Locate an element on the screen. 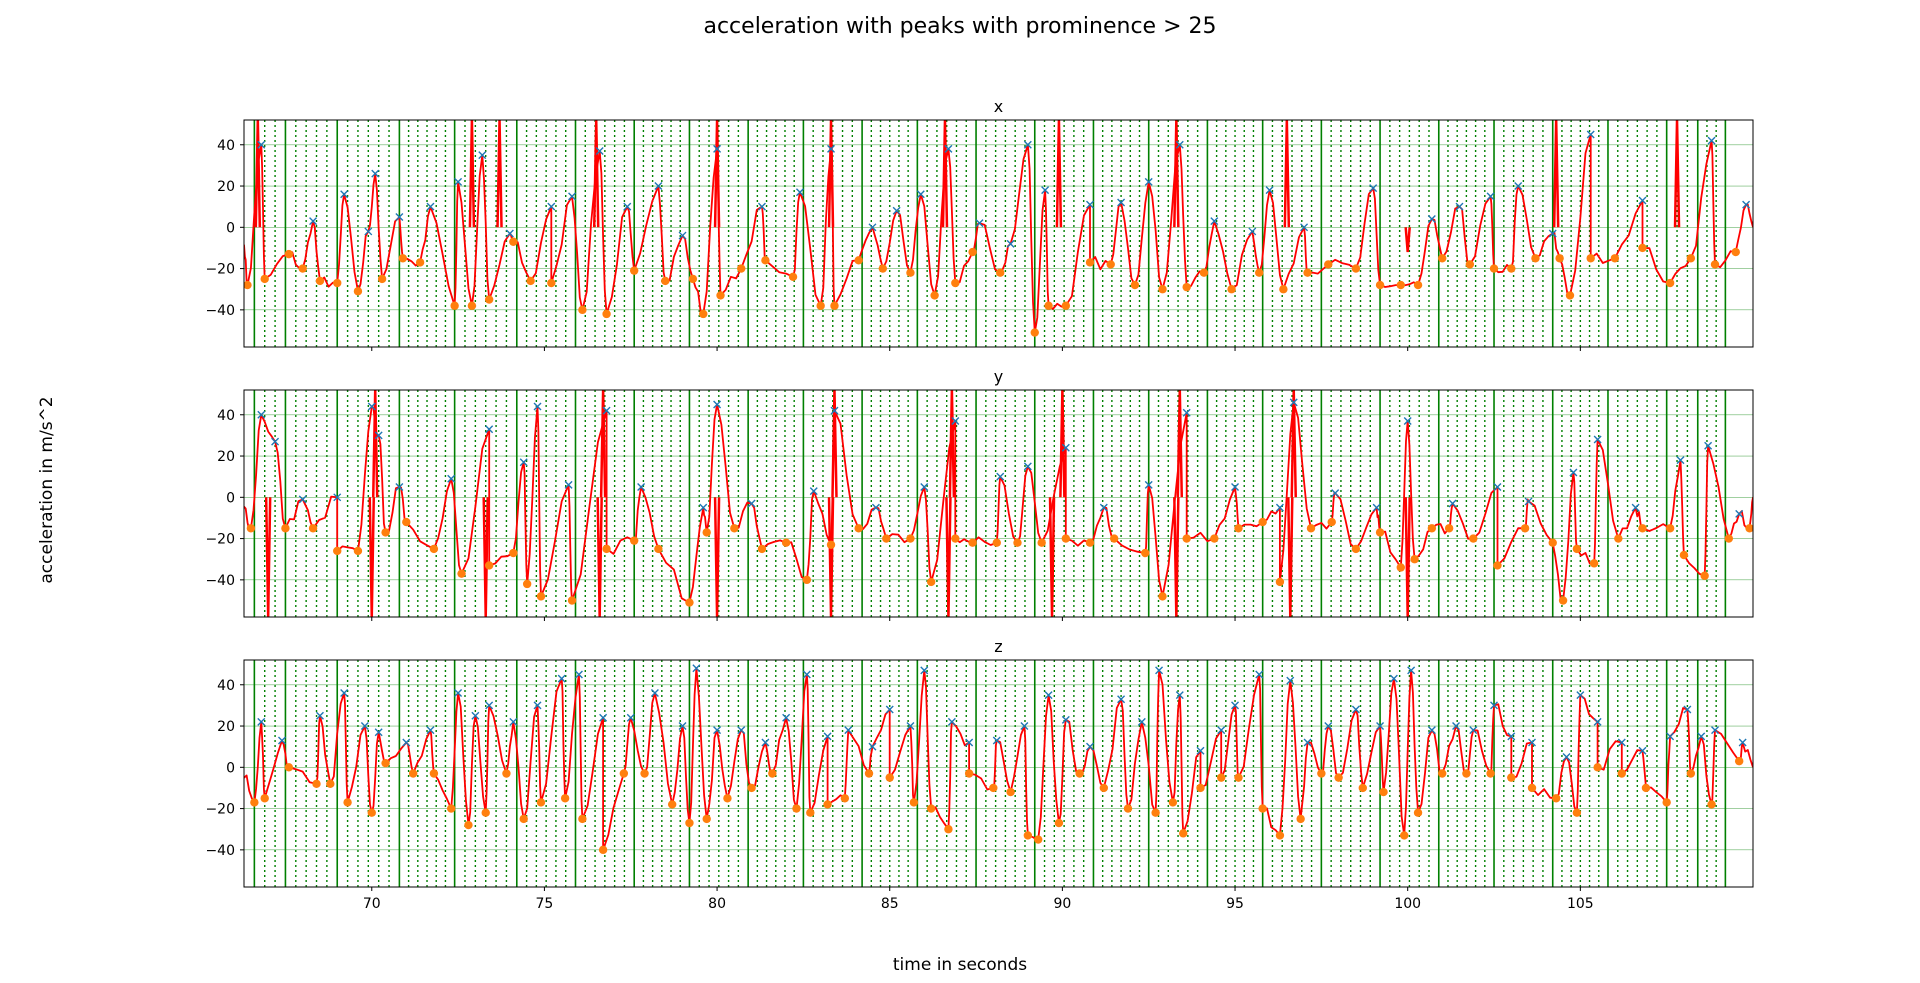 This screenshot has height=983, width=1920. y-tick-label: −20 is located at coordinates (220, 810).